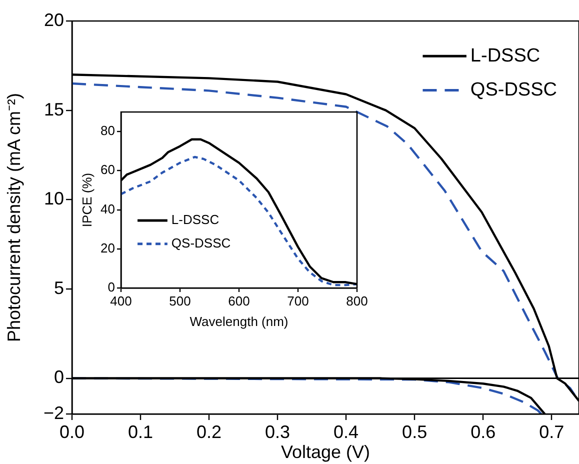 The image size is (579, 464). I want to click on x-tick-label: 800, so click(357, 300).